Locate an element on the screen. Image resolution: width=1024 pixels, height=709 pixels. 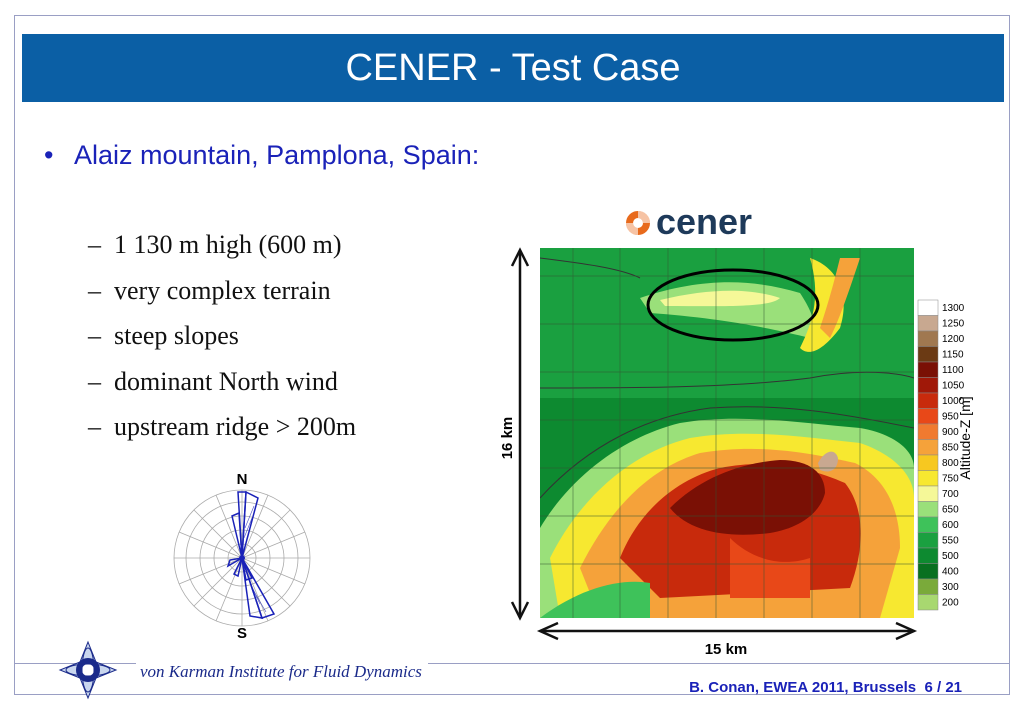
wind-rose: N S is located at coordinates (241, 558).